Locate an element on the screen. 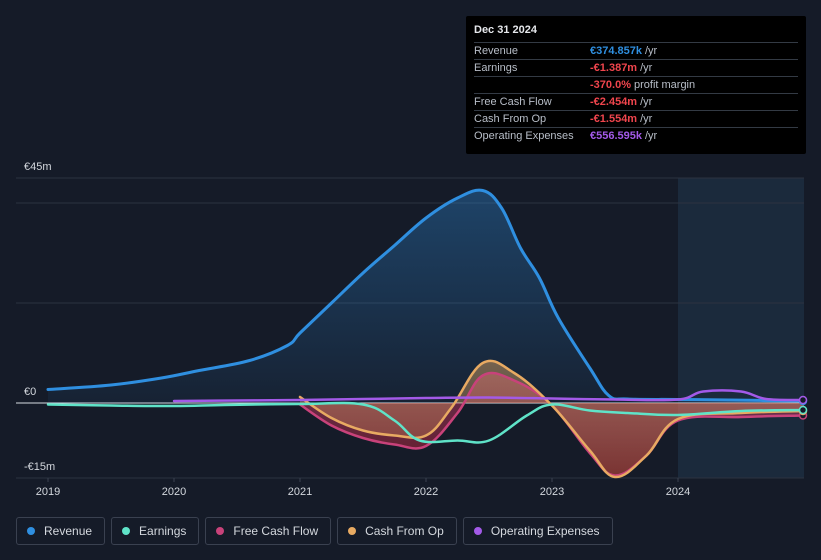 The width and height of the screenshot is (821, 560). legend-item-earnings: Earnings is located at coordinates (155, 531).